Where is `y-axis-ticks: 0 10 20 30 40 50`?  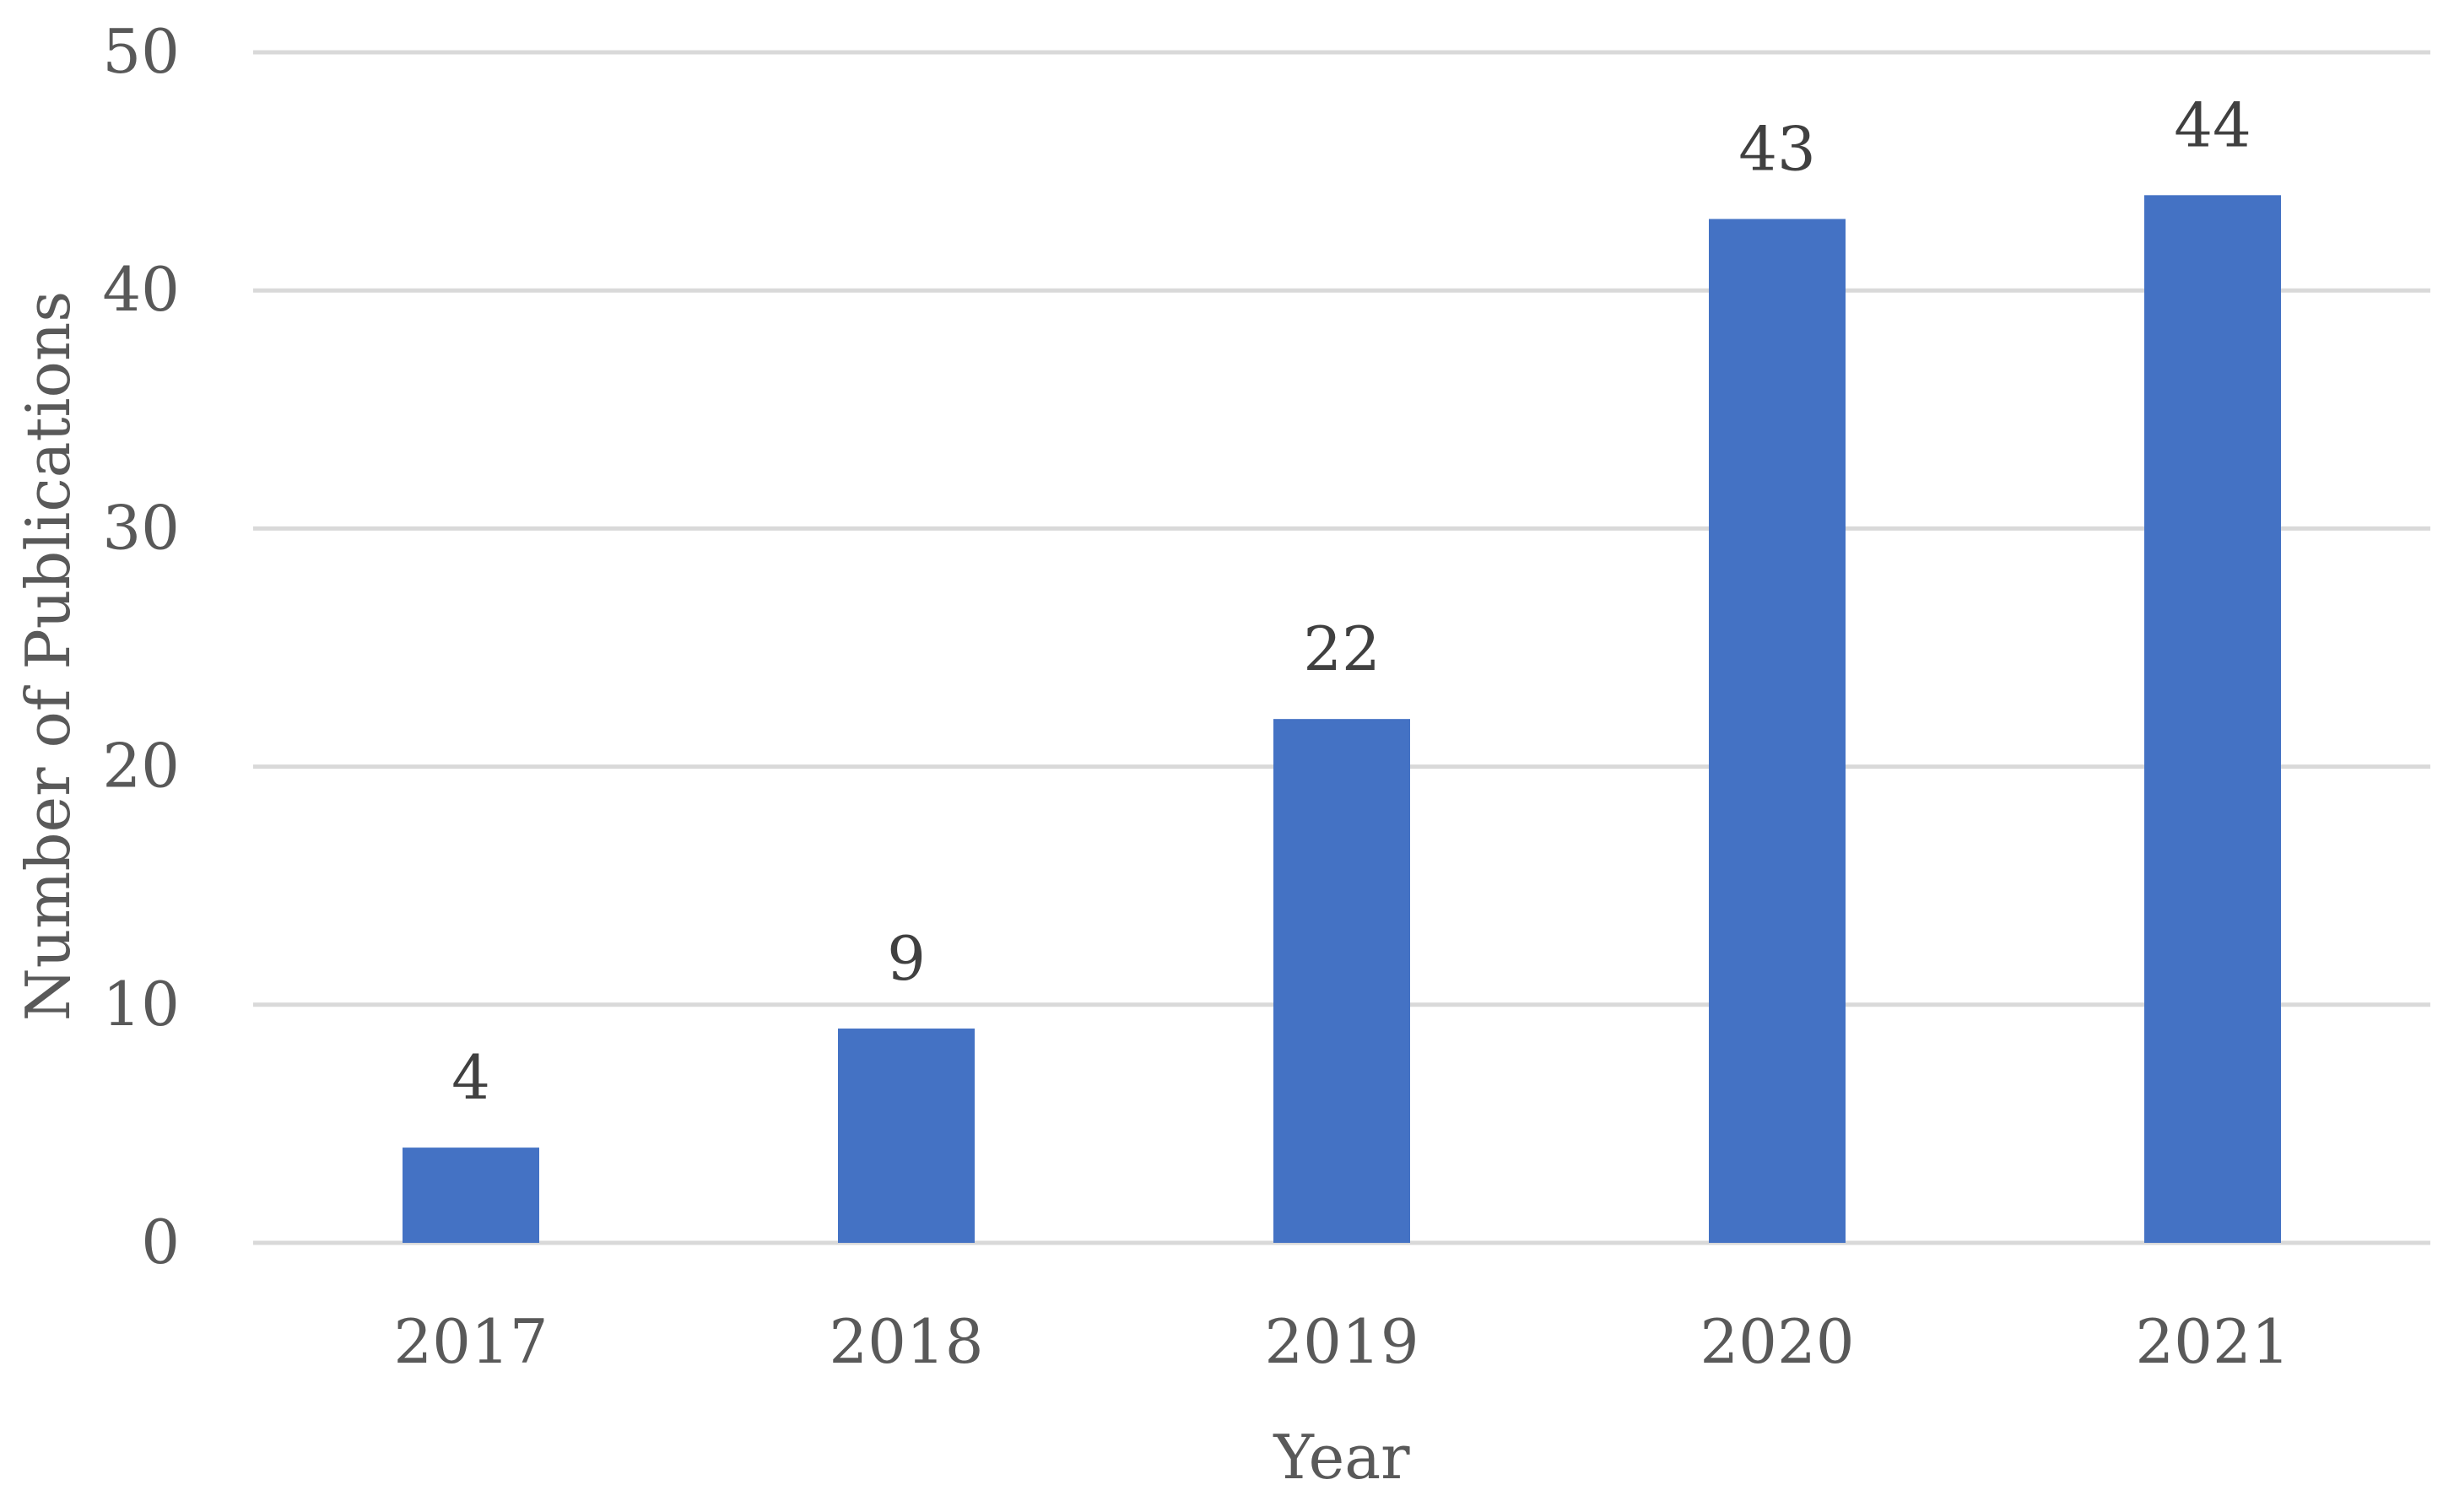 y-axis-ticks: 0 10 20 30 40 50 is located at coordinates (141, 646).